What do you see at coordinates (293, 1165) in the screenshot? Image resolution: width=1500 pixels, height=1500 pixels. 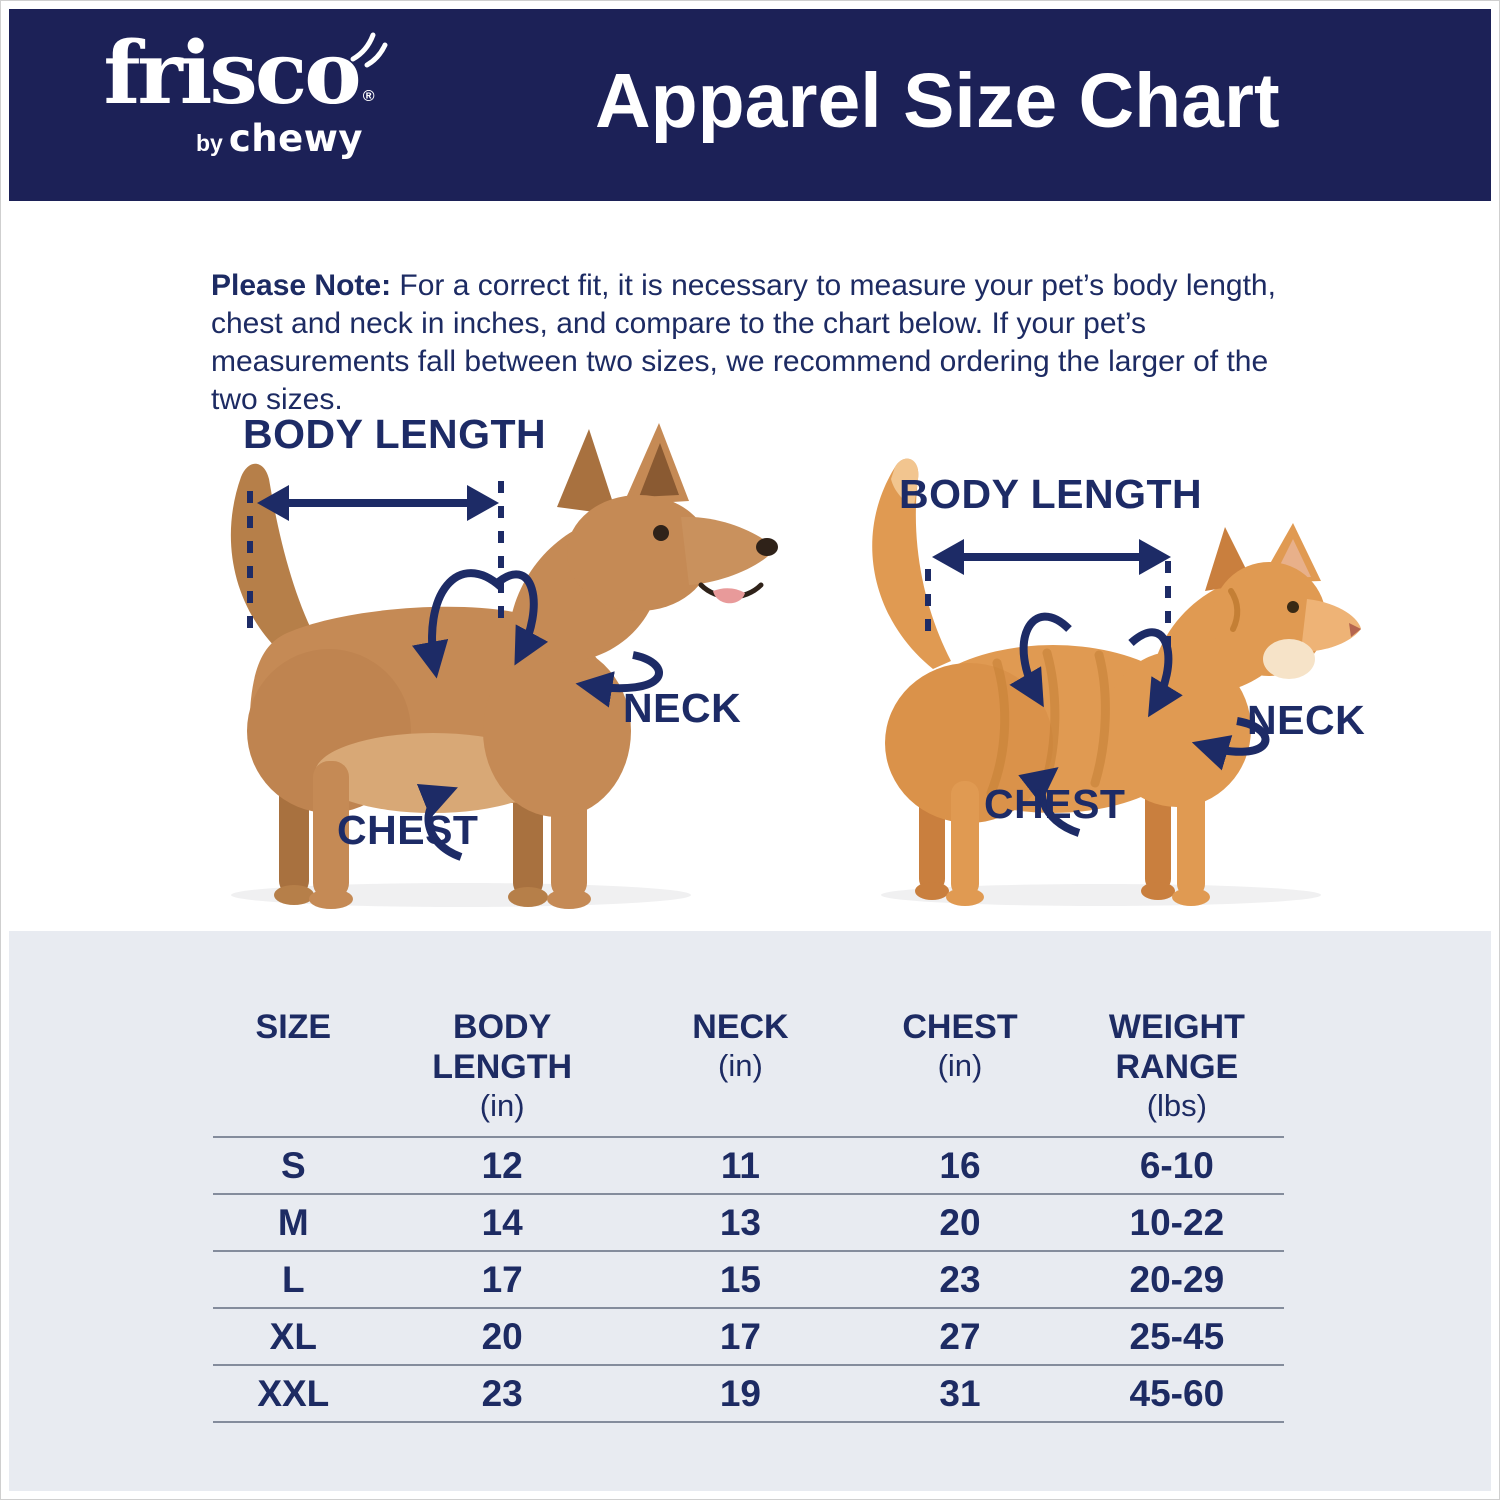 I see `cell-size: S` at bounding box center [293, 1165].